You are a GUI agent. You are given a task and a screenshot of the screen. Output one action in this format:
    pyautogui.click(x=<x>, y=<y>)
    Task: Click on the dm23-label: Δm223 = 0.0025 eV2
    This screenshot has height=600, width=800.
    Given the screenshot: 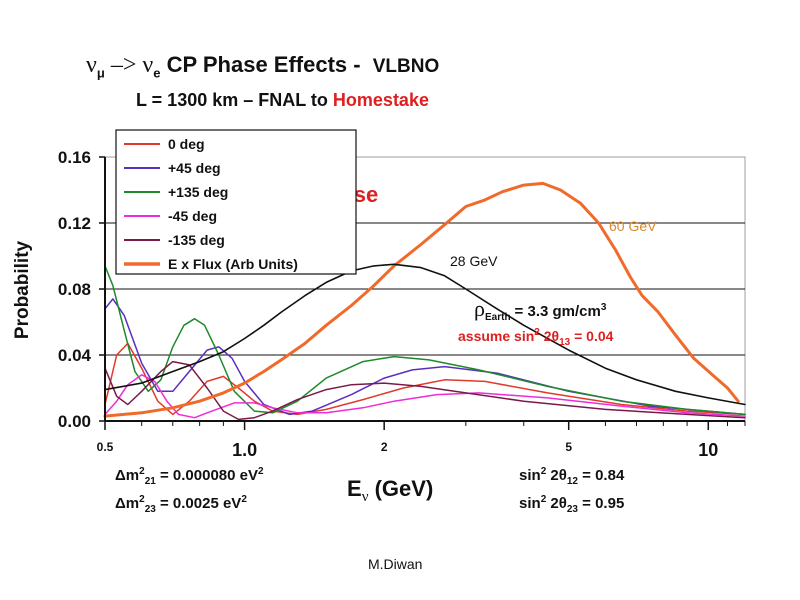 What is the action you would take?
    pyautogui.click(x=181, y=504)
    